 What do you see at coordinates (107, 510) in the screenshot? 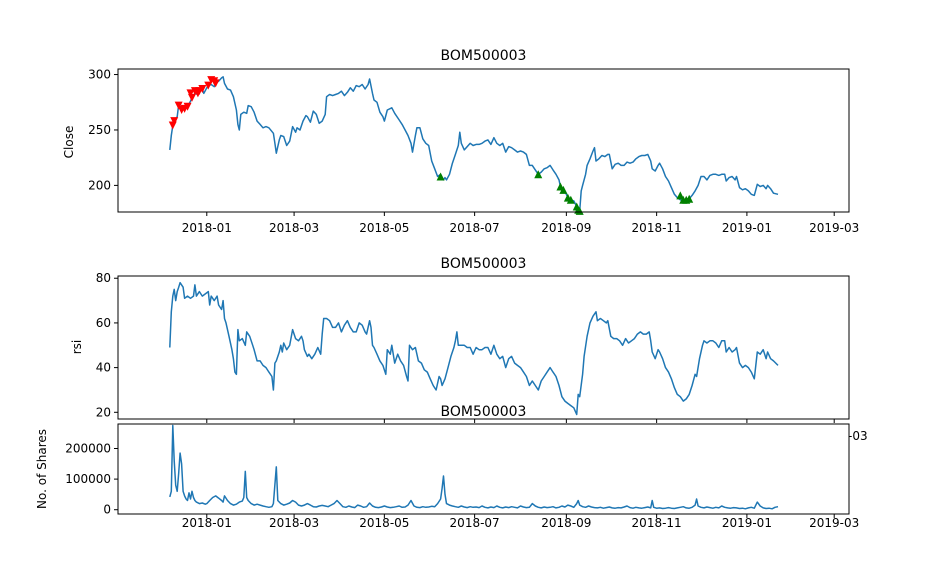
I see `y-tick-label: 0` at bounding box center [107, 510].